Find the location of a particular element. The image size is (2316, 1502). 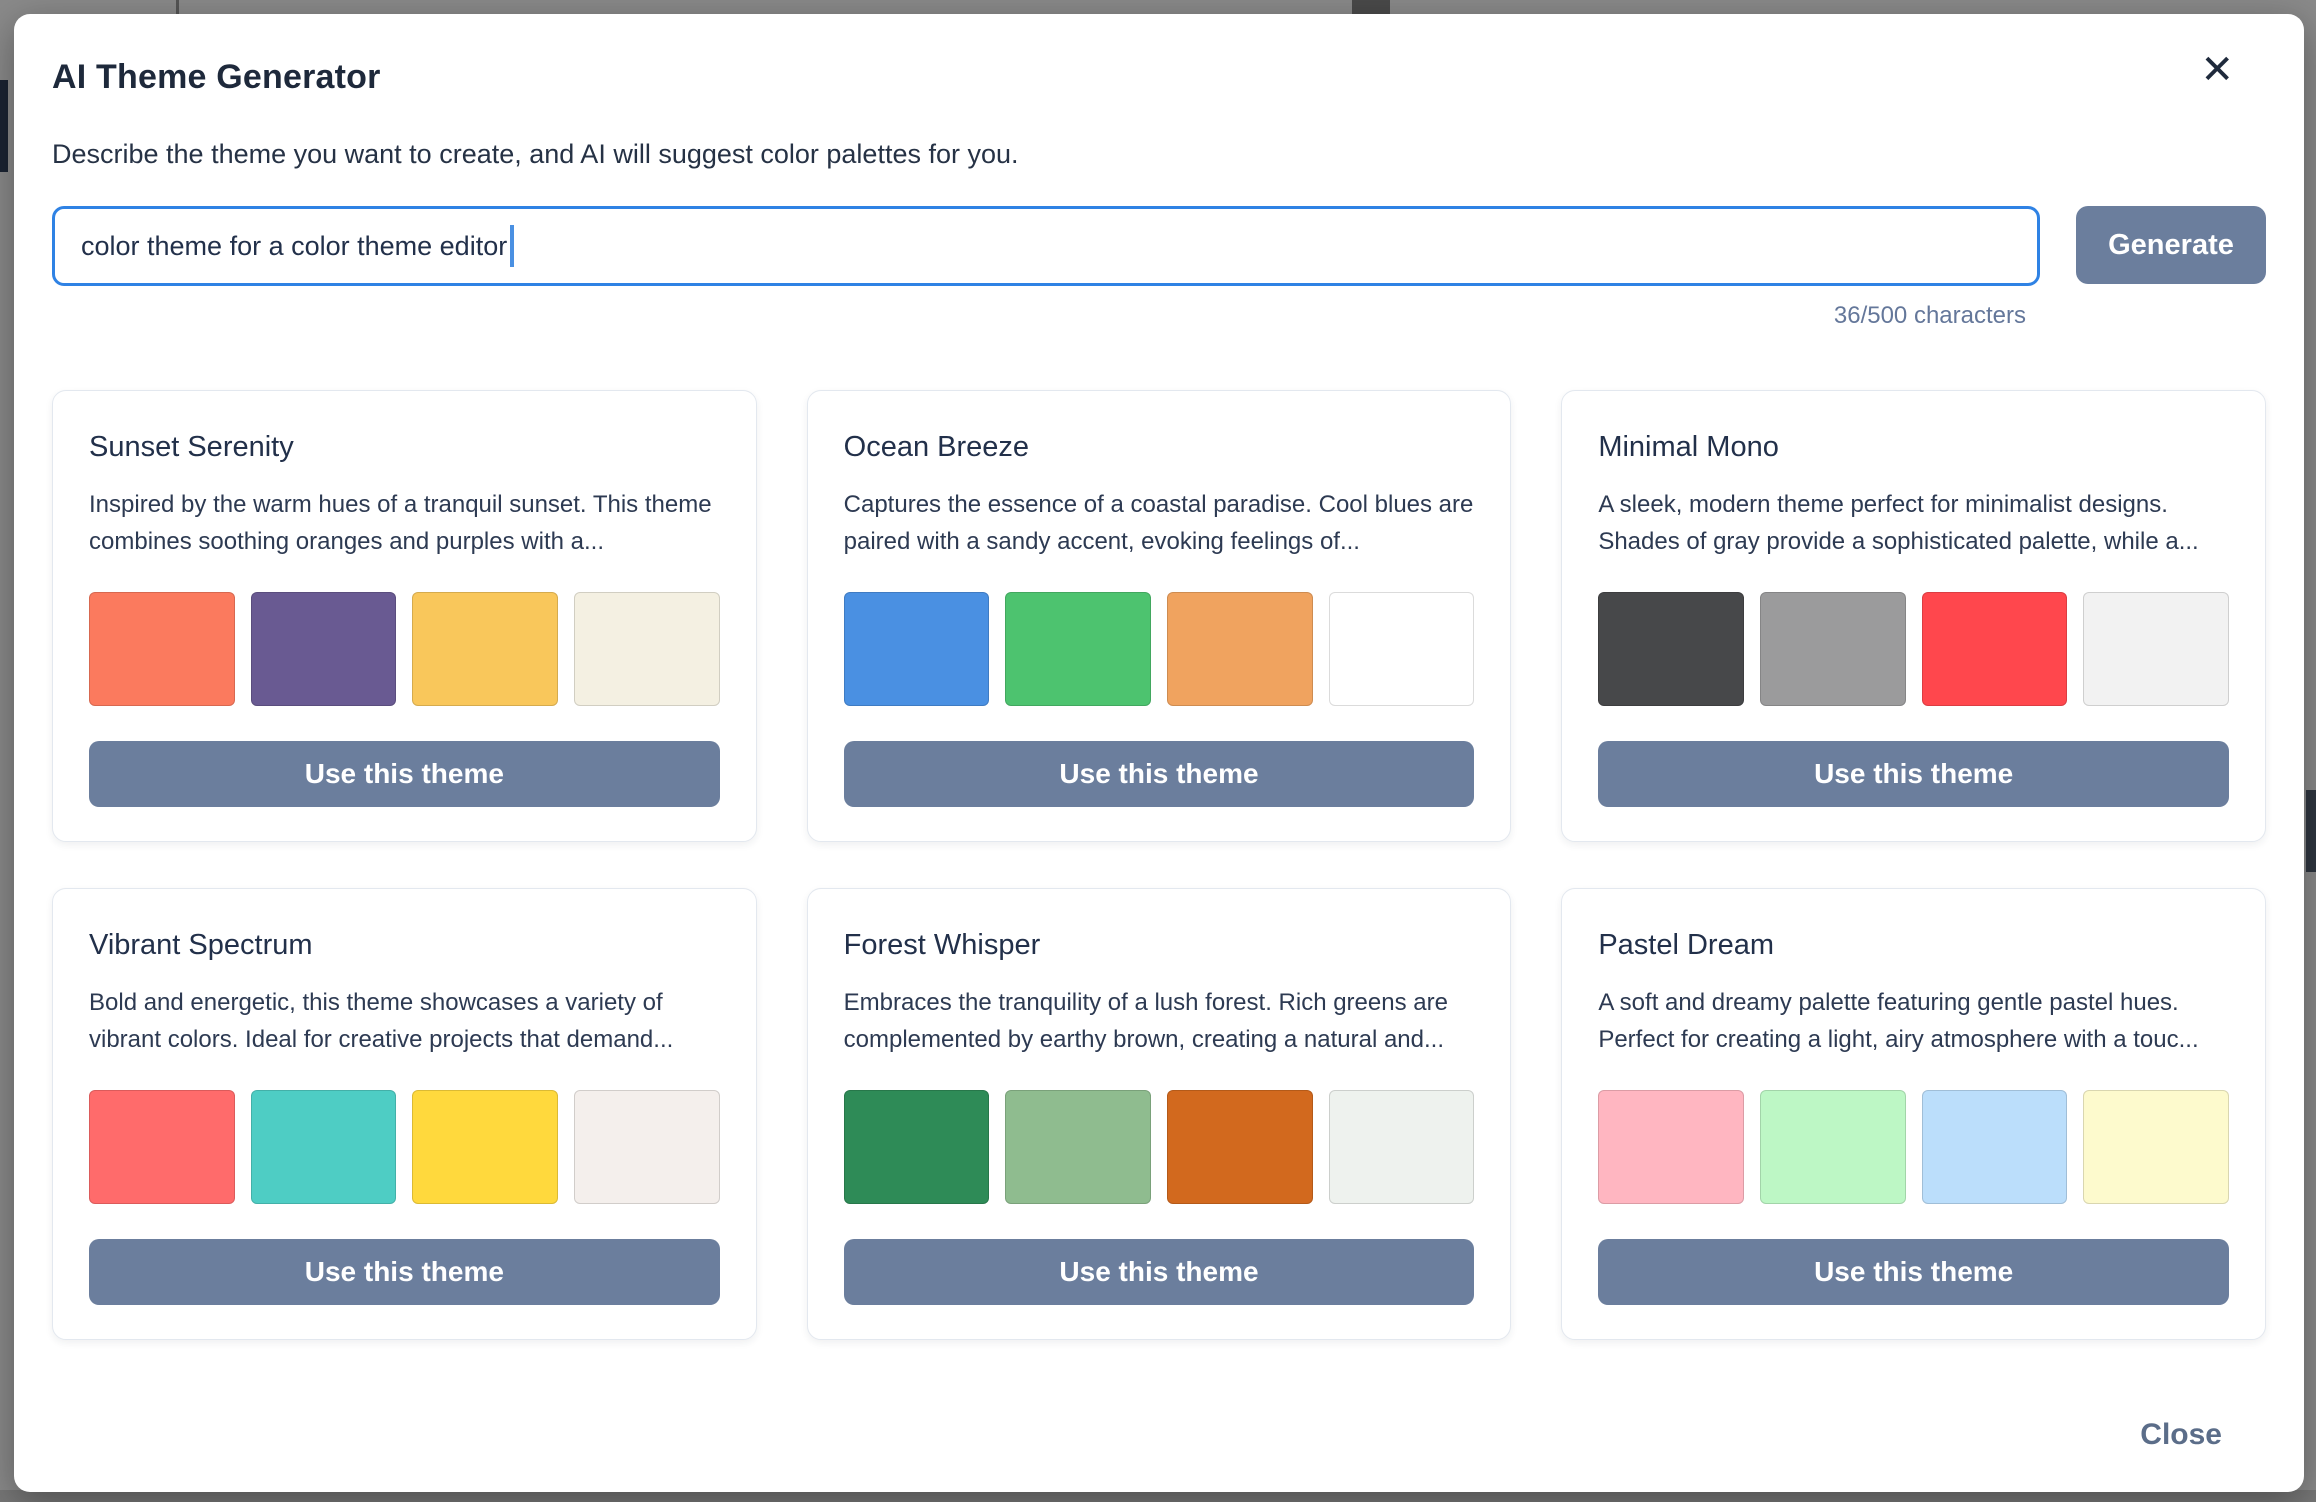

theme-name: Forest Whisper is located at coordinates (942, 945).